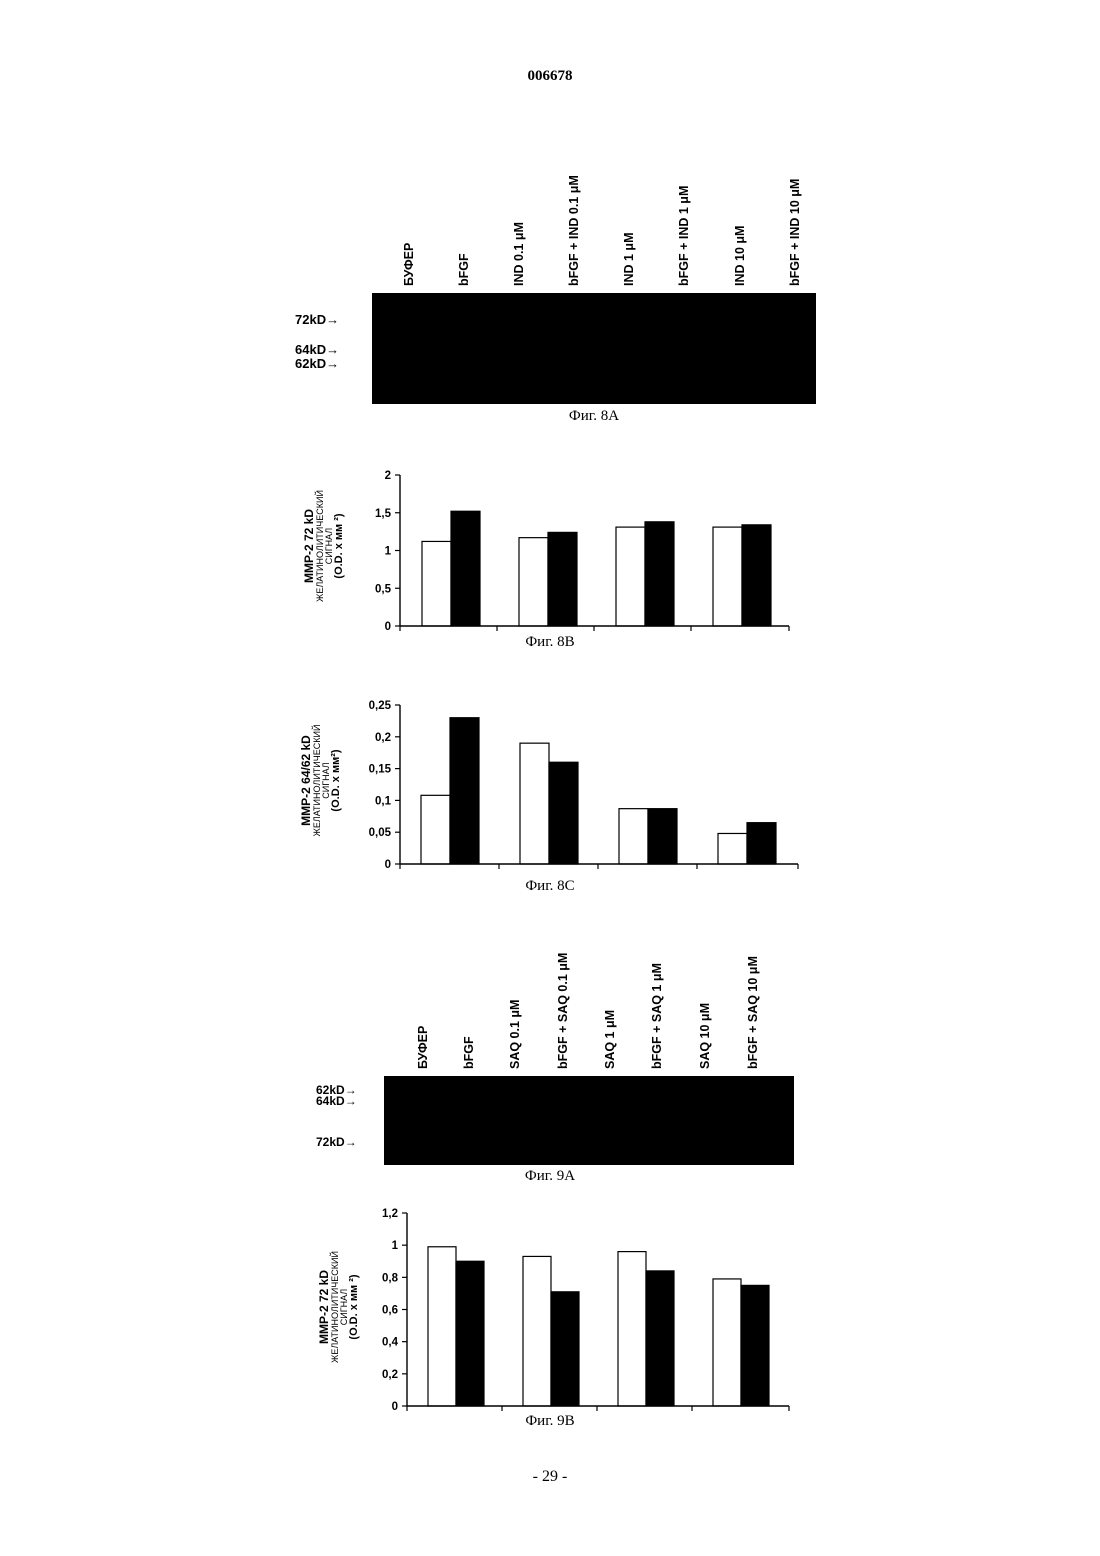 This screenshot has width=1100, height=1556. What do you see at coordinates (395, 1246) in the screenshot?
I see `fig9b-y-tick-label: 1` at bounding box center [395, 1246].